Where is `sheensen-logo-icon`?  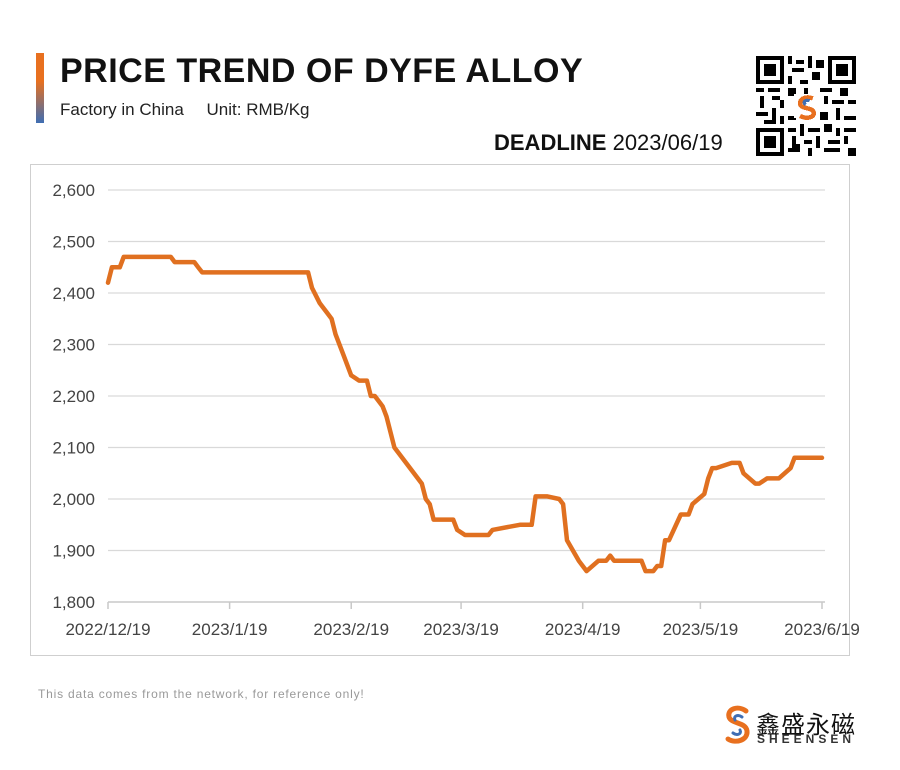 sheensen-logo-icon is located at coordinates (737, 724).